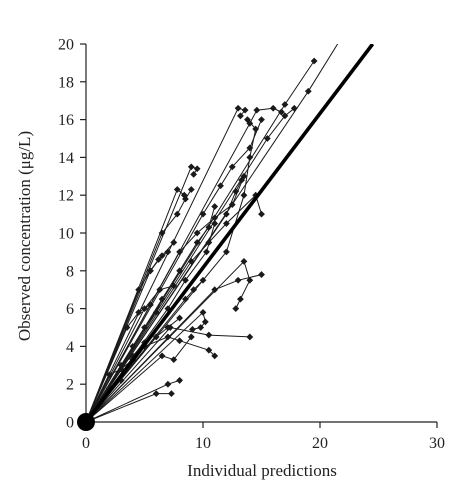 The height and width of the screenshot is (500, 462). What do you see at coordinates (263, 437) in the screenshot?
I see `x-axis-ticks: 0 10 20 30` at bounding box center [263, 437].